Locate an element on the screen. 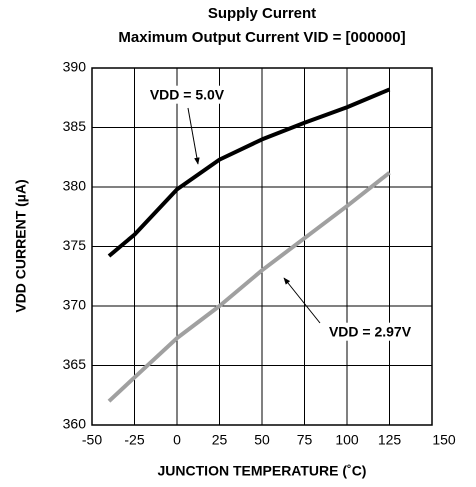 The image size is (476, 487). x-tick-label: -50 is located at coordinates (92, 440).